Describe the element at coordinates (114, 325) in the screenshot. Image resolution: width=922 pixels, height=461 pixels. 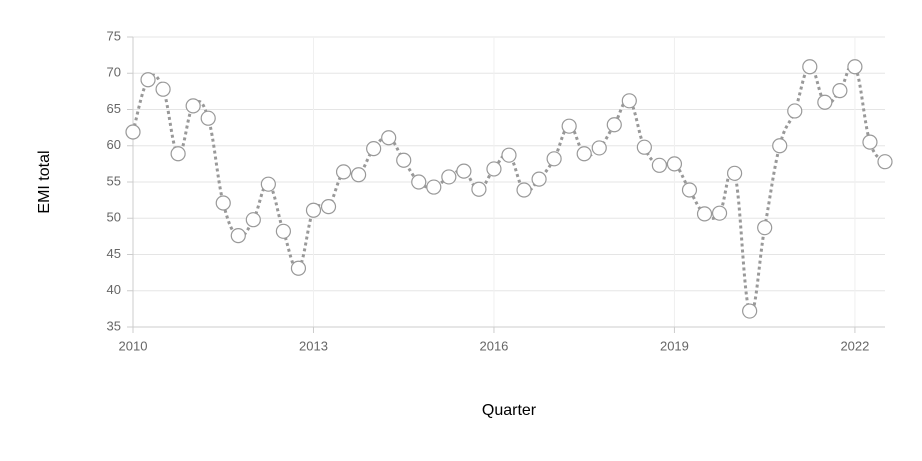
I see `y-tick-label: 35` at that location.